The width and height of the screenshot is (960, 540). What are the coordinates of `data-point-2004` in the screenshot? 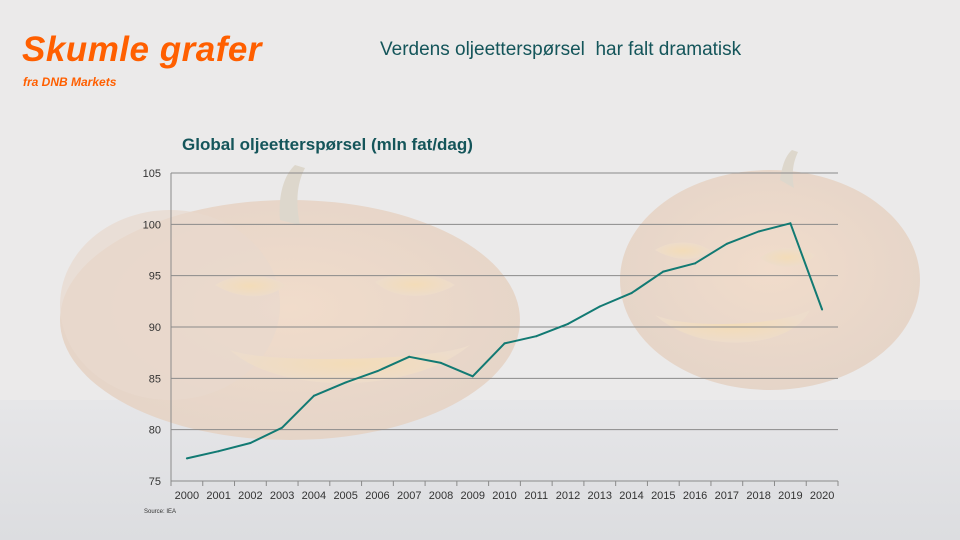 It's located at (313, 395).